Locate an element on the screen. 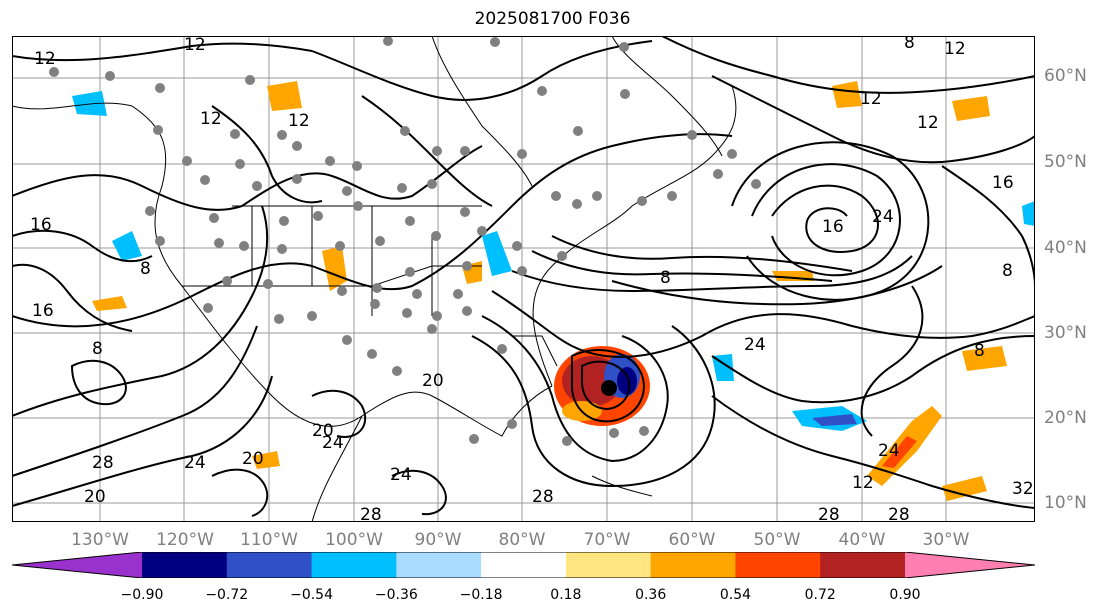  lat-label-60n: 60°N is located at coordinates (1065, 76).